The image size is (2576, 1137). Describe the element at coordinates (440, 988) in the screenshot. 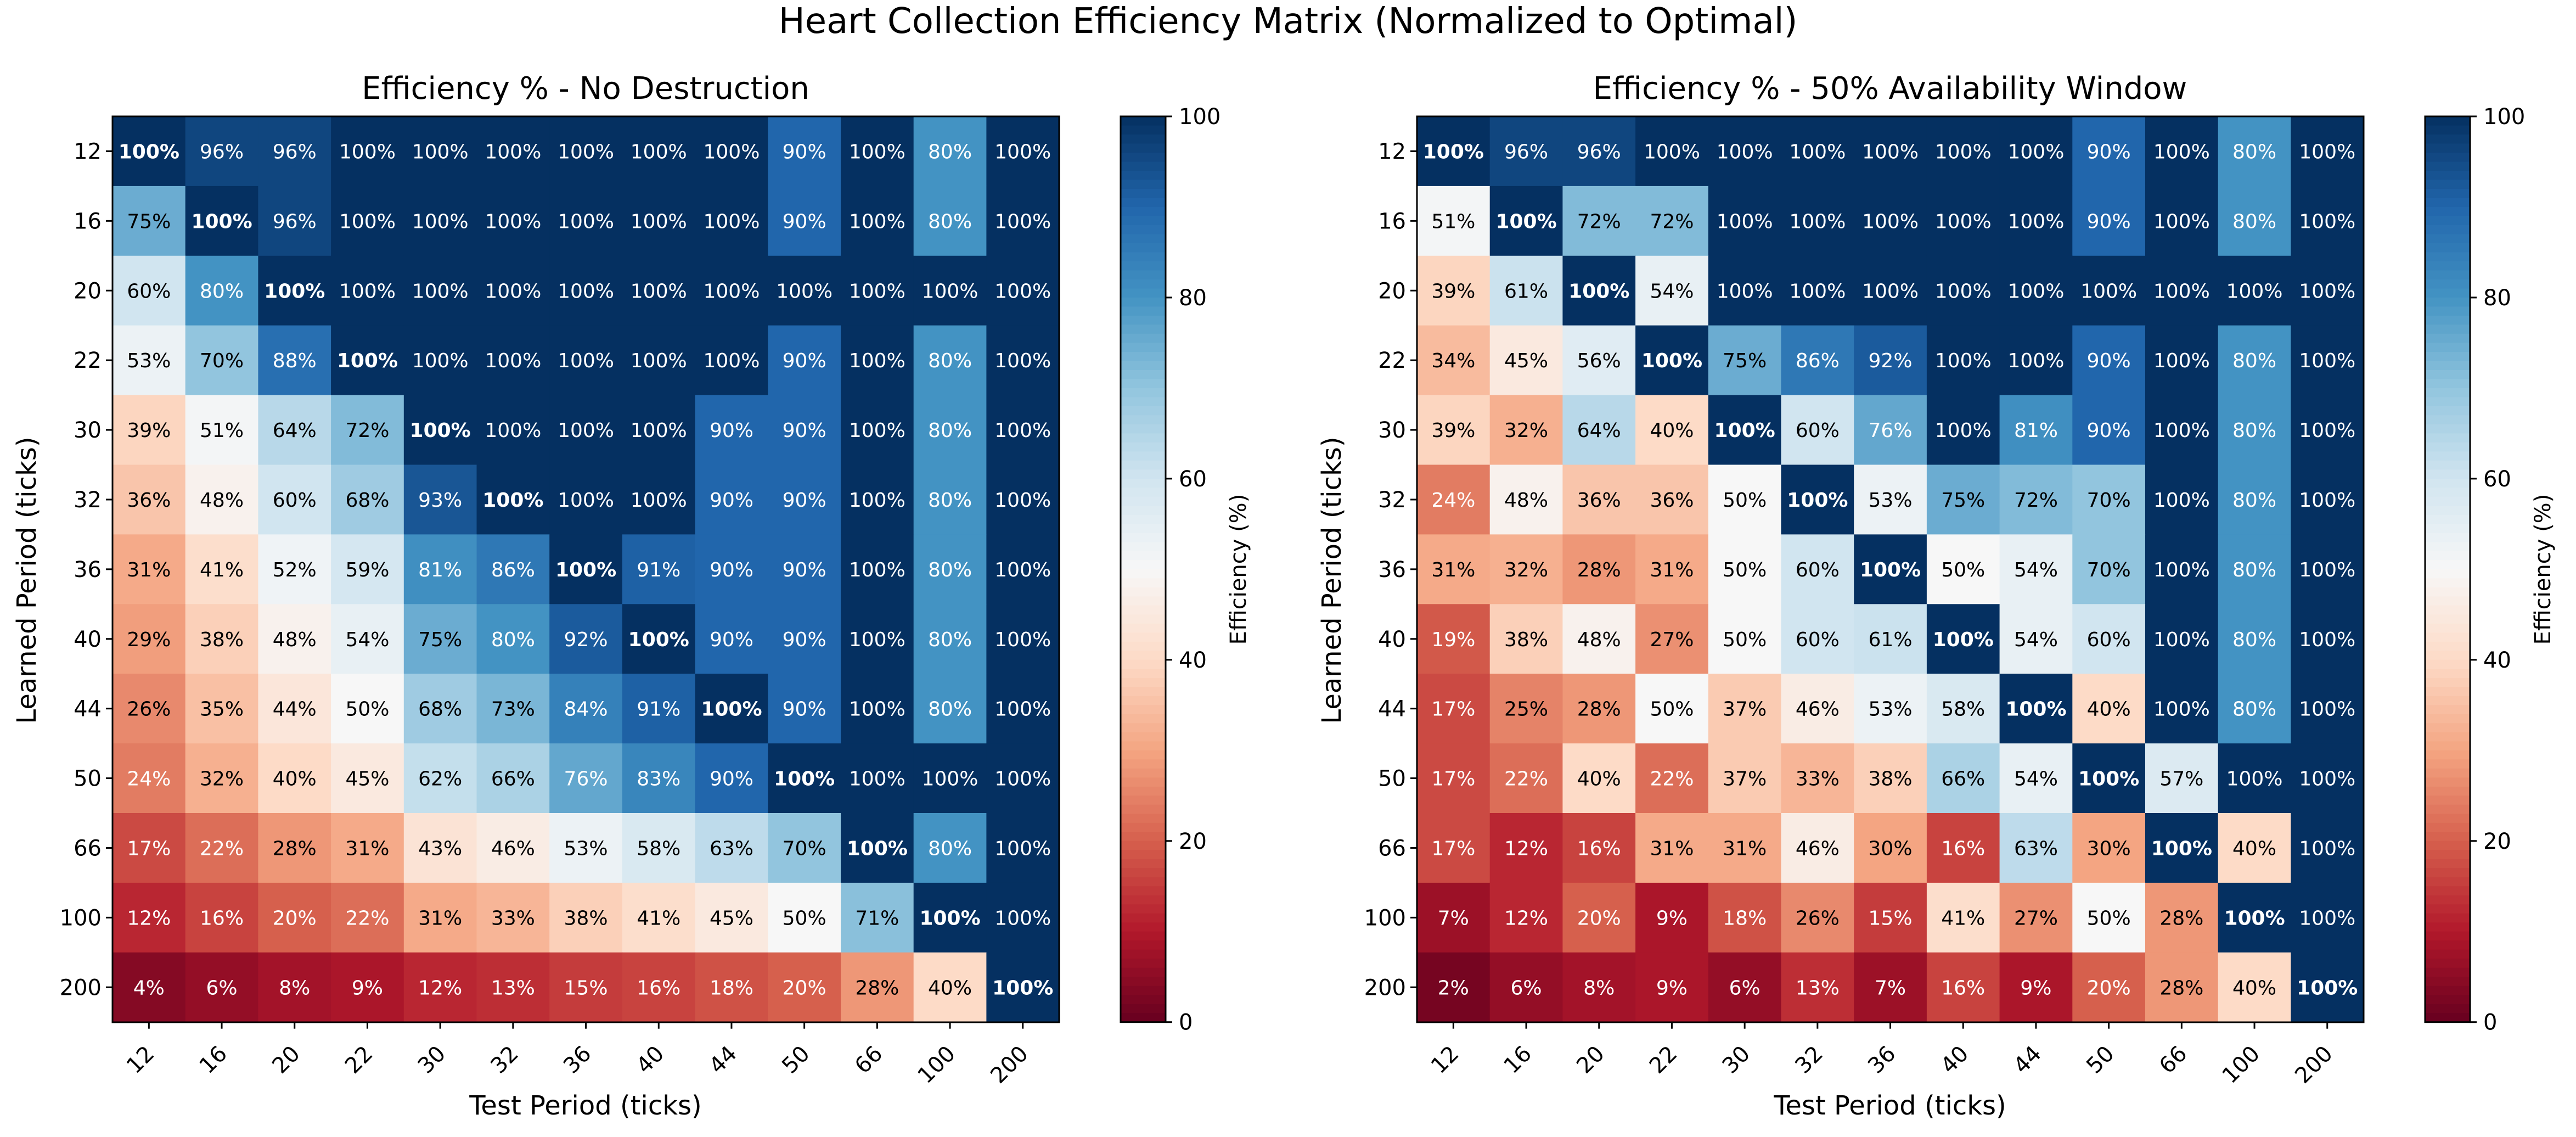

I see `cell-value-label: 12%` at that location.